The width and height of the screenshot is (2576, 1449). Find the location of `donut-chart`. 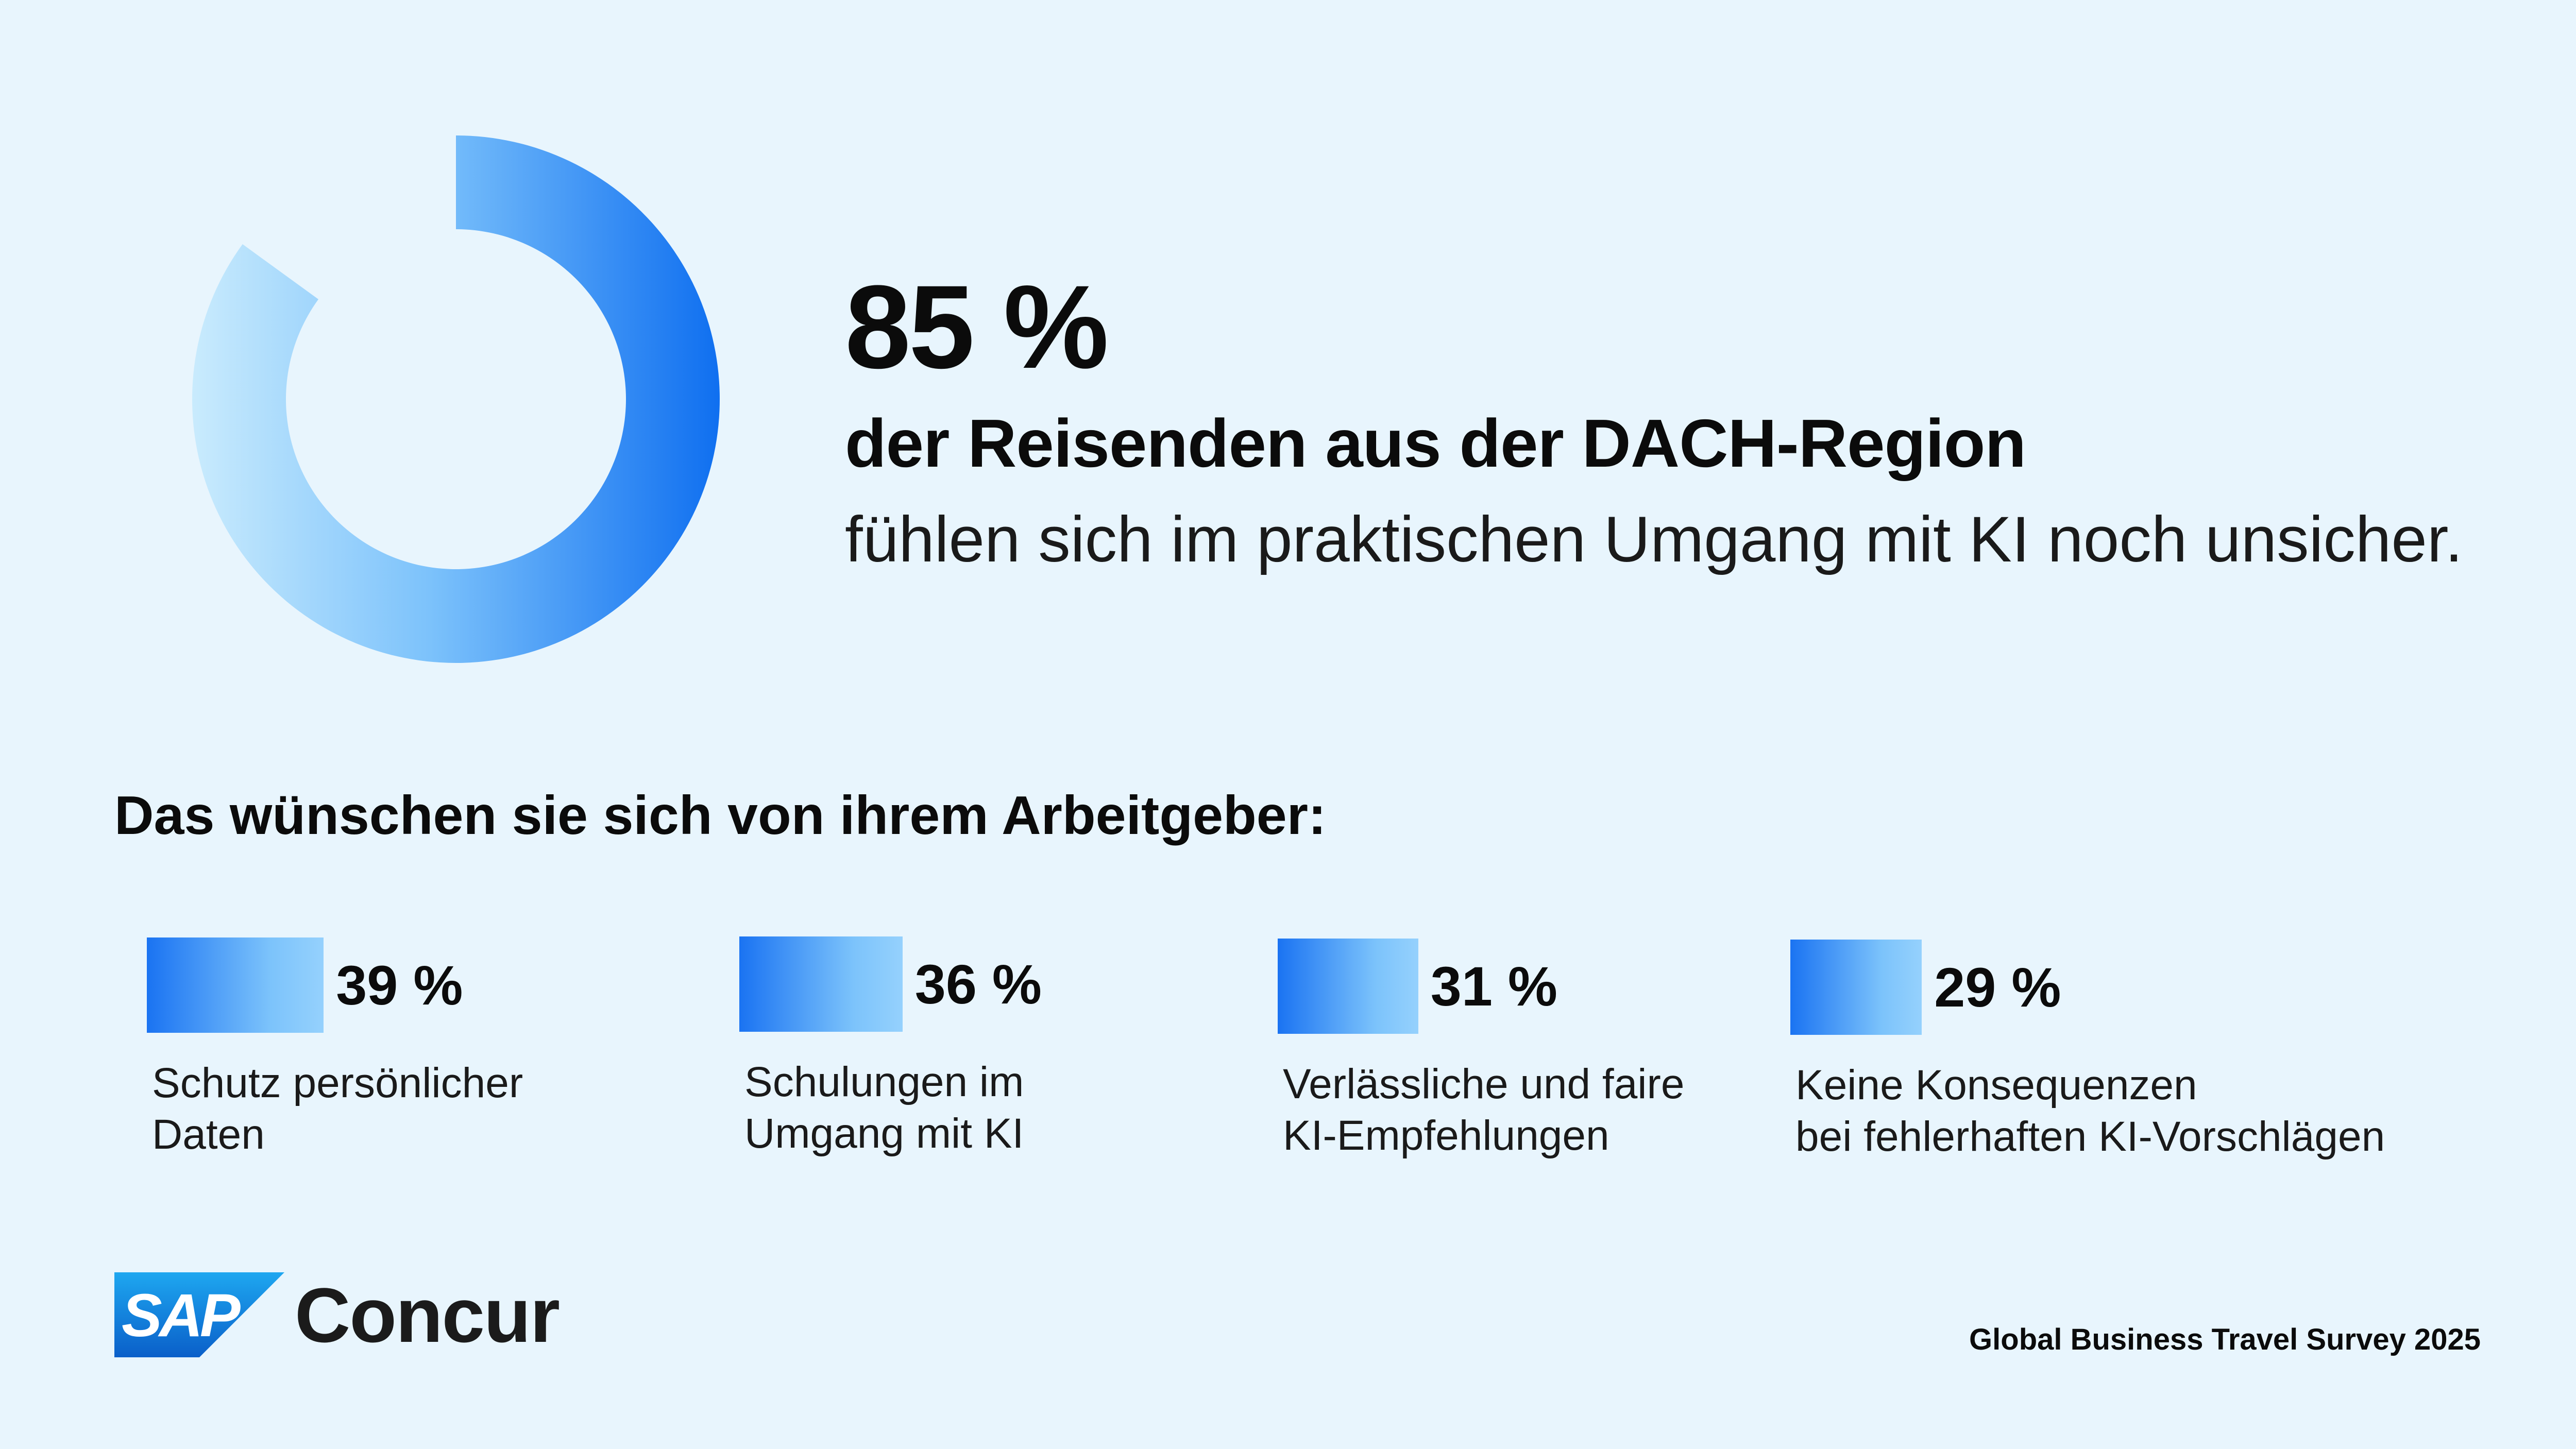

donut-chart is located at coordinates (456, 399).